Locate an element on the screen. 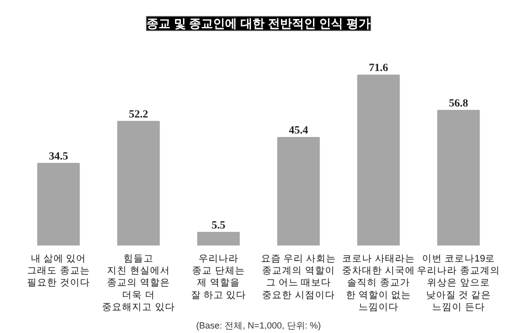  data-label: 45.4 is located at coordinates (298, 130).